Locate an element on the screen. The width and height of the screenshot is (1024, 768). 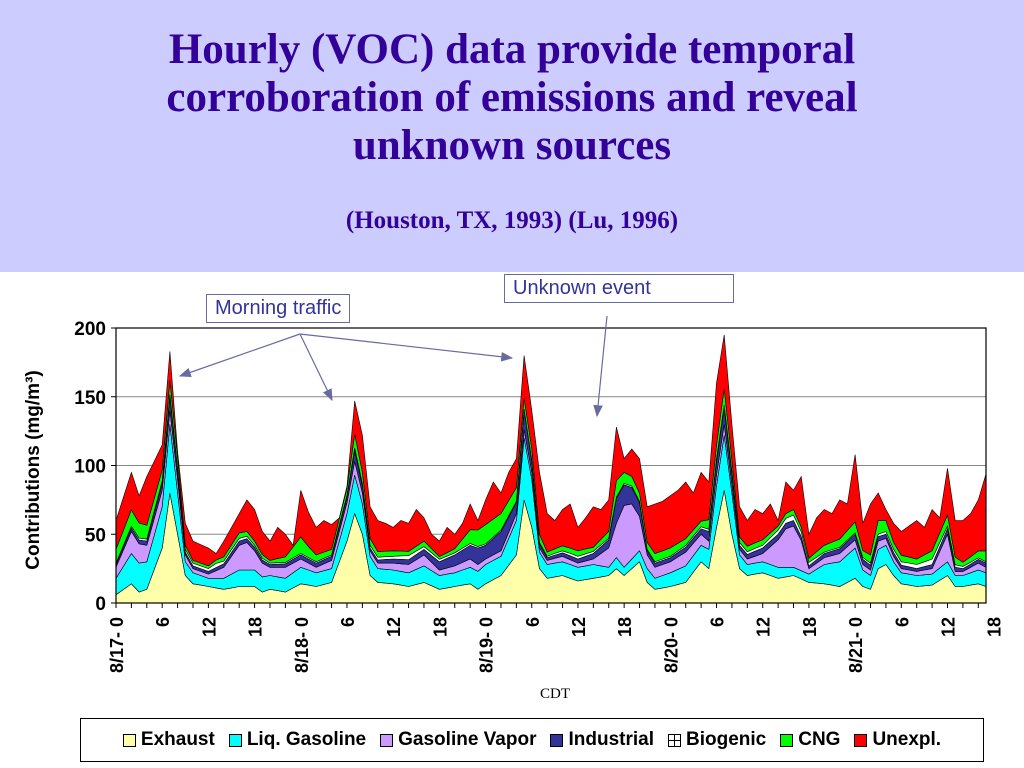
legend-item: Exhaust is located at coordinates (168, 740).